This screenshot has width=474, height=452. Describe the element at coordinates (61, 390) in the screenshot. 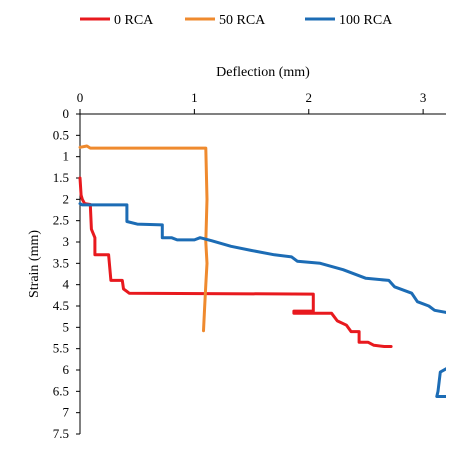

I see `y-tick-label: 6.5` at that location.